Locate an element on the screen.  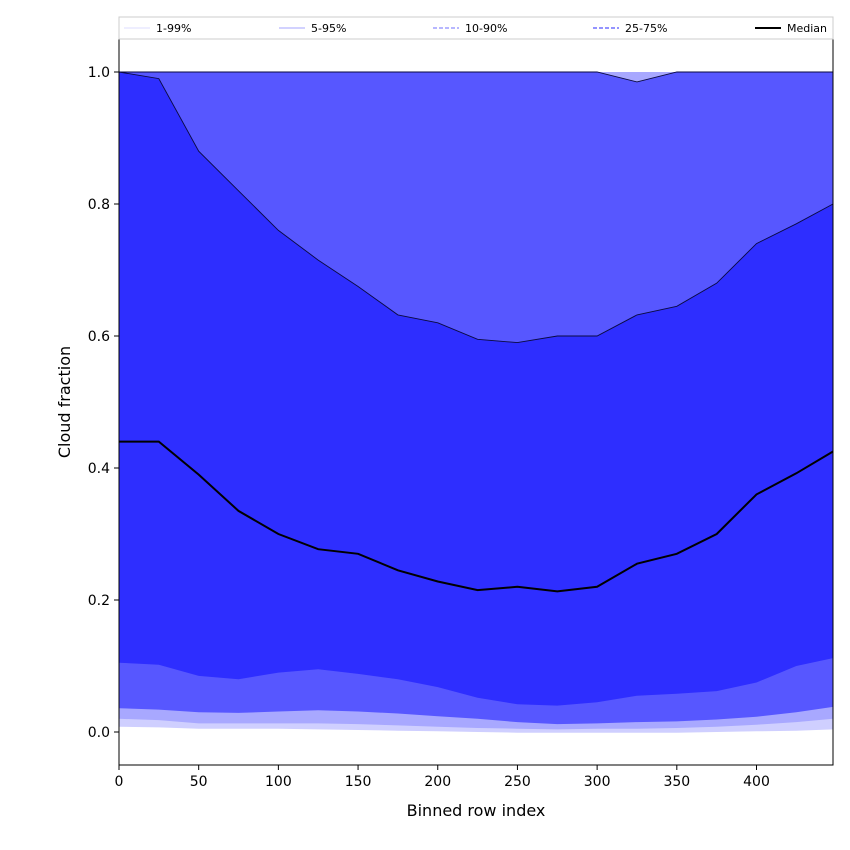
y-tick-label: 0.4 is located at coordinates (99, 469).